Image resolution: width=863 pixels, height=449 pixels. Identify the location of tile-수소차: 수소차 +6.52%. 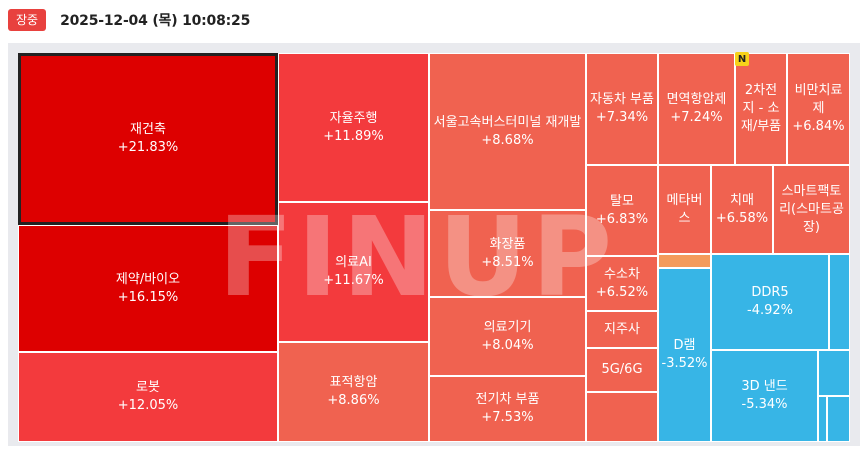
(622, 283).